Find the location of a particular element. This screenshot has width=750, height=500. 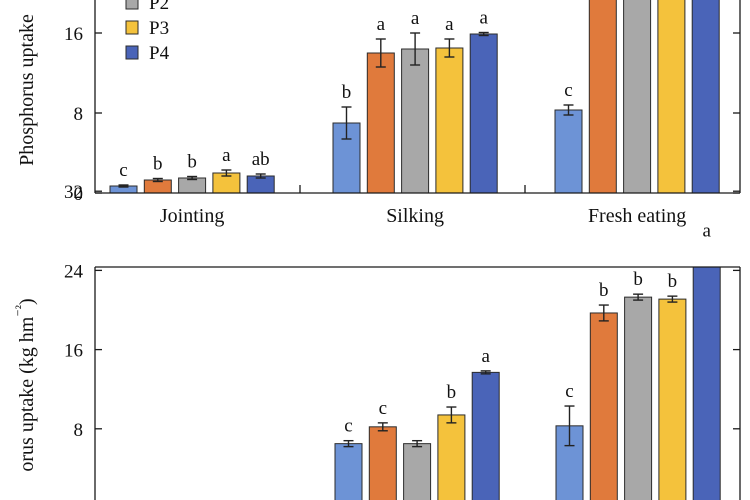

bar-top-P3-fresh-eating is located at coordinates (671, 96).